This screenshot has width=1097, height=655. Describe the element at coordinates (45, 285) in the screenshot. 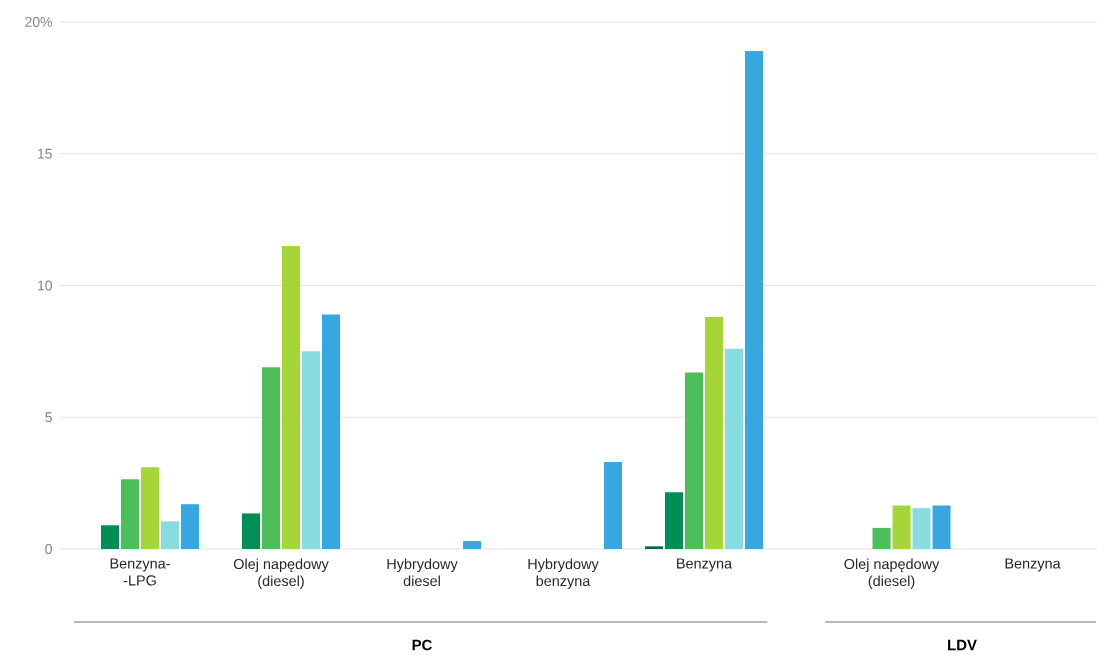

I see `y-tick-label: 10` at that location.